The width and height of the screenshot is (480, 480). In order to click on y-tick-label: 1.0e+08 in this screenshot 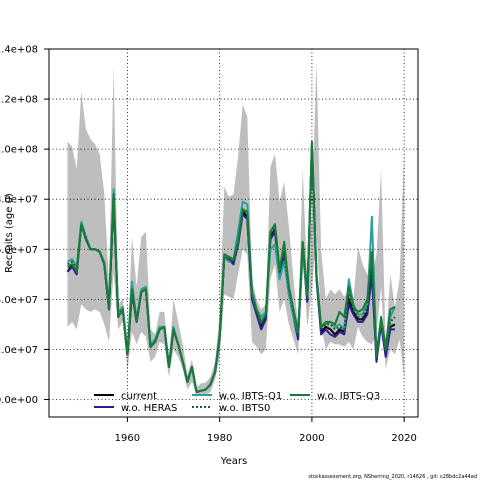, I will do `click(19, 150)`.